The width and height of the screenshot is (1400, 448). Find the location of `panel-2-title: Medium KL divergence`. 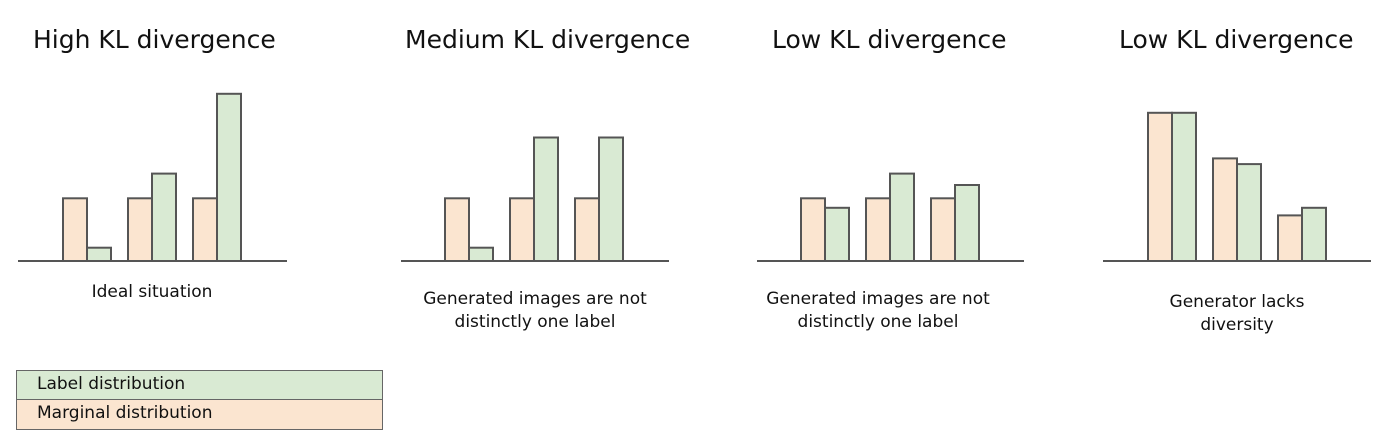

panel-2-title: Medium KL divergence is located at coordinates (548, 39).